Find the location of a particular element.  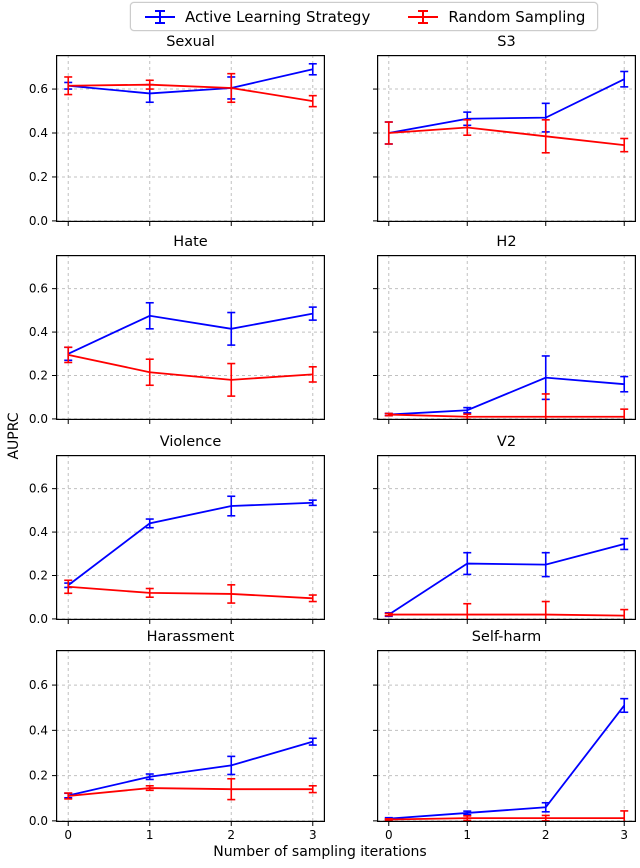

plot-area-harassment: 0 1 2 3 0.0 0.2 0.4 0.6 is located at coordinates (177, 746).